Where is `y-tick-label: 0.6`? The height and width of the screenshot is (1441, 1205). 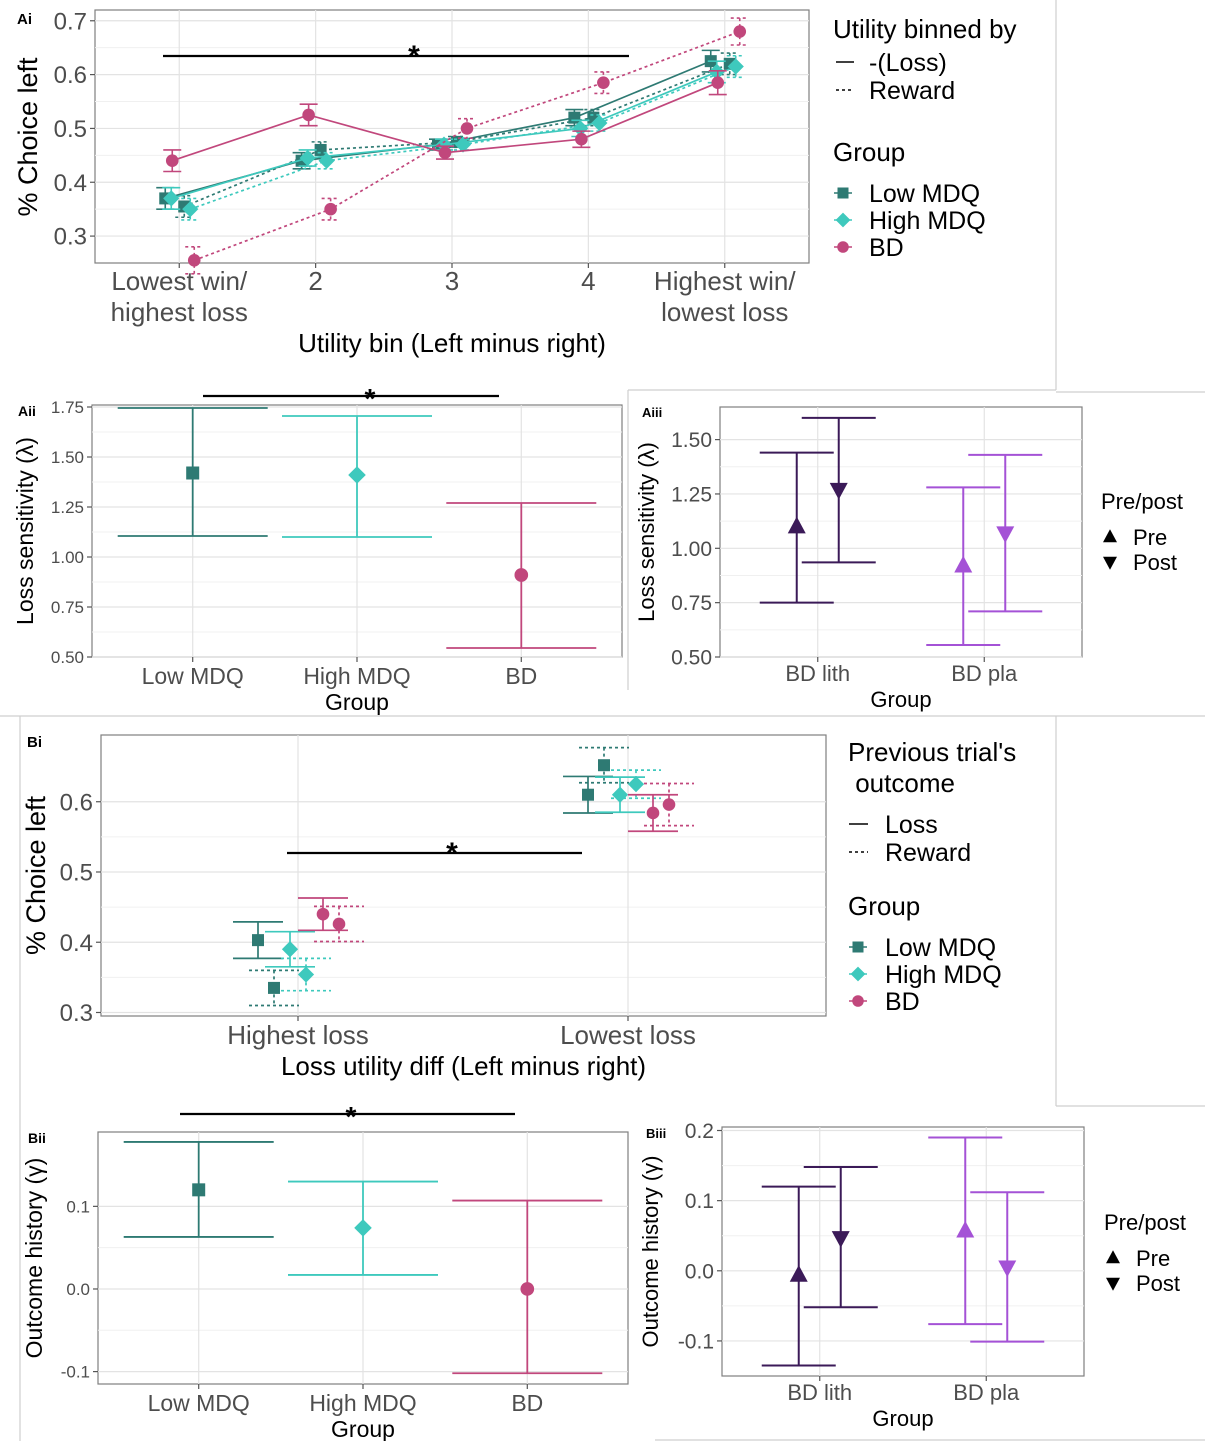
y-tick-label: 0.6 is located at coordinates (76, 802).